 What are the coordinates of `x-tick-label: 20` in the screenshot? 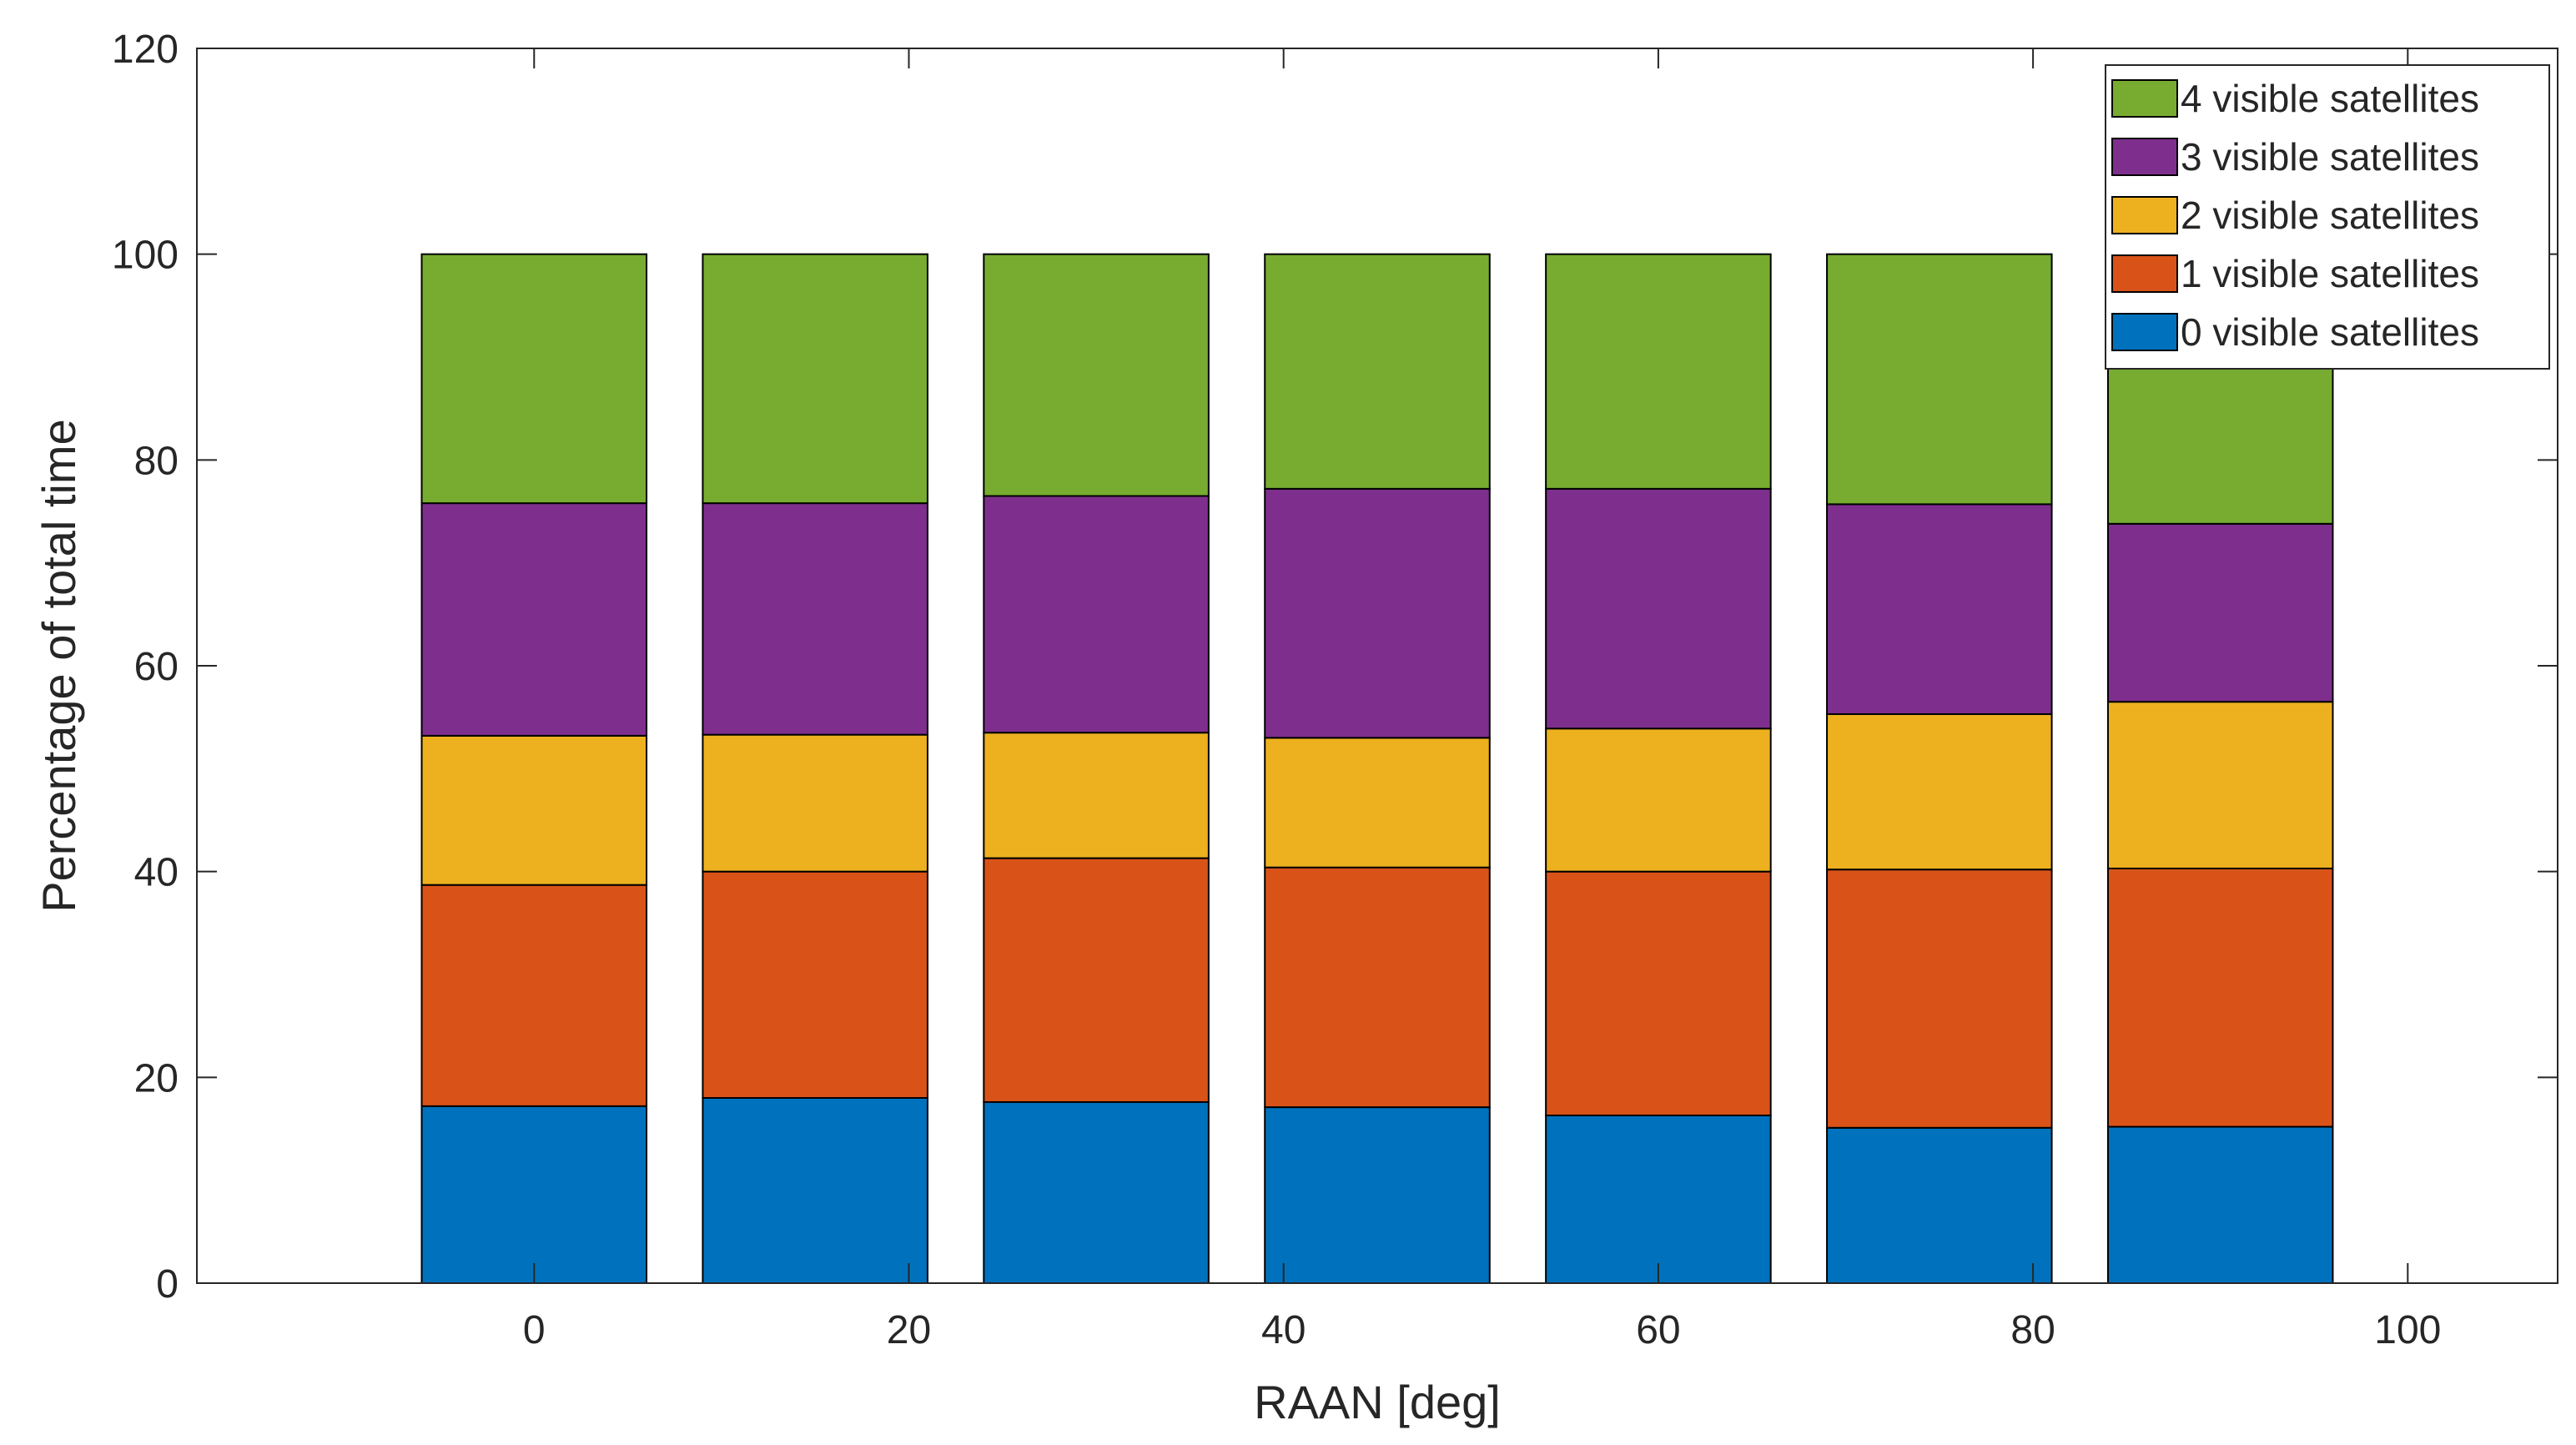 It's located at (909, 1330).